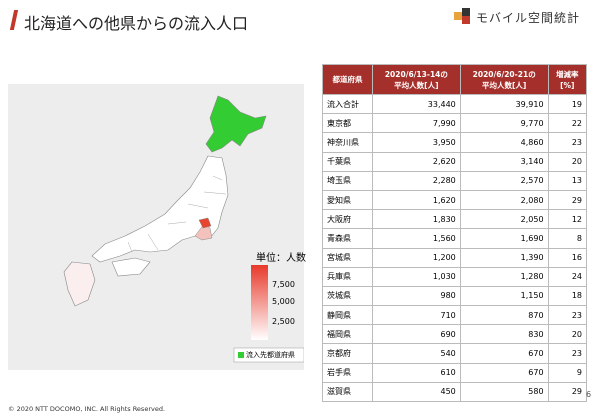 The image size is (600, 418). What do you see at coordinates (283, 301) in the screenshot?
I see `scale-label: 5,000` at bounding box center [283, 301].